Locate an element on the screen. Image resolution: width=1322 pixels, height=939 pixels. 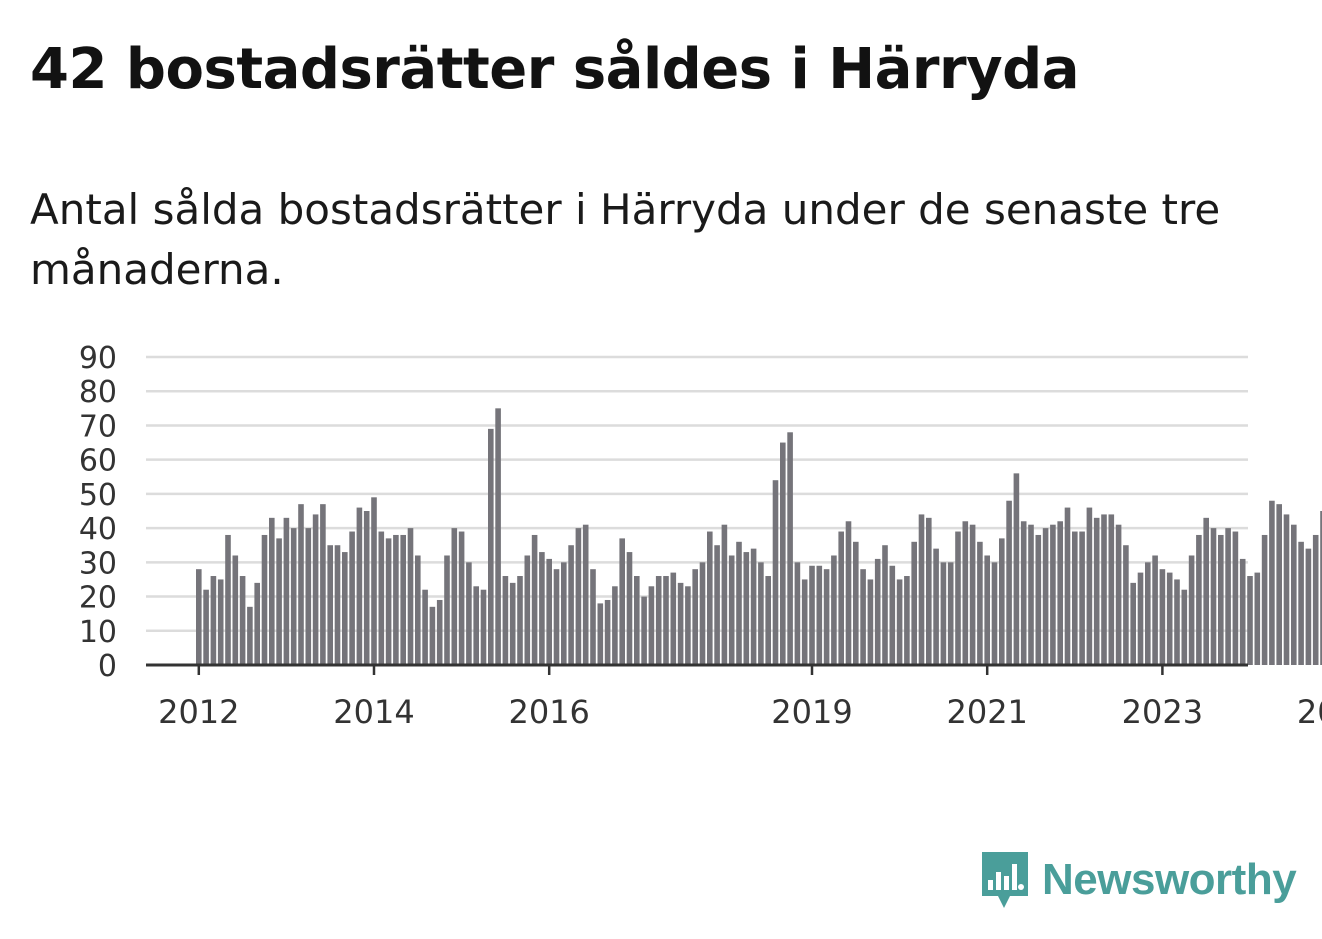
newsworthy-logo: Newsworthy is located at coordinates (1138, 880).